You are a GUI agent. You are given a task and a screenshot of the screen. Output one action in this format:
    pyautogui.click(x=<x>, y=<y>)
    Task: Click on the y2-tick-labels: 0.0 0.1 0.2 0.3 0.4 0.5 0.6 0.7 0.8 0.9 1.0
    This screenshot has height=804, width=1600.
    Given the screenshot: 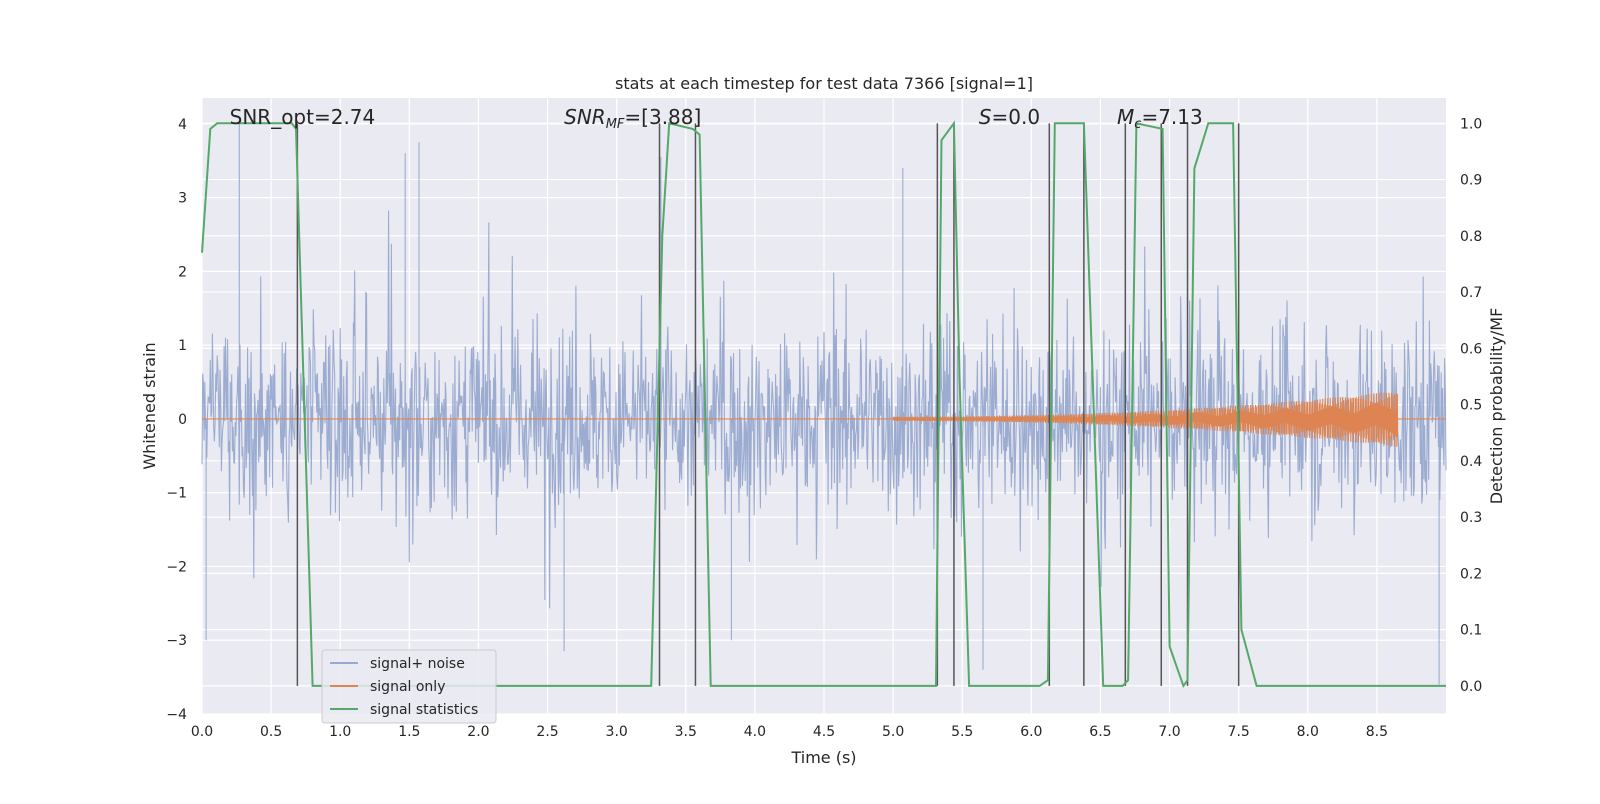 What is the action you would take?
    pyautogui.click(x=1471, y=405)
    